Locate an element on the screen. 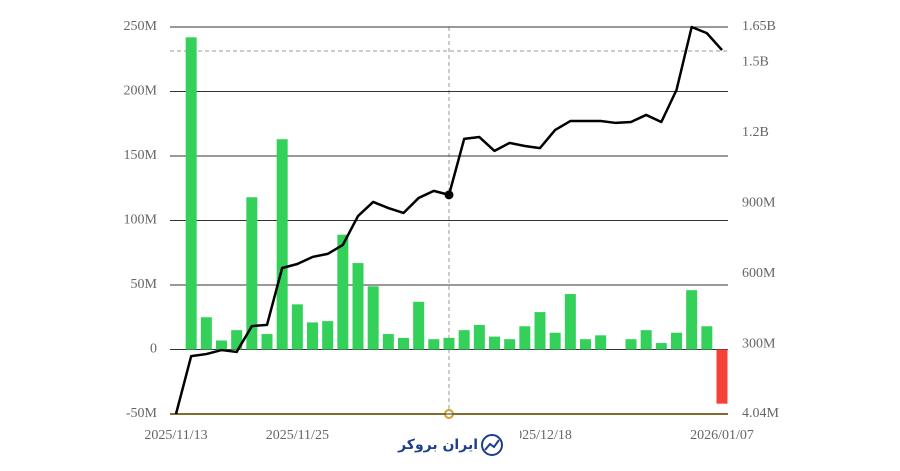 This screenshot has width=900, height=471. watermark: ایران بروکر is located at coordinates (450, 445).